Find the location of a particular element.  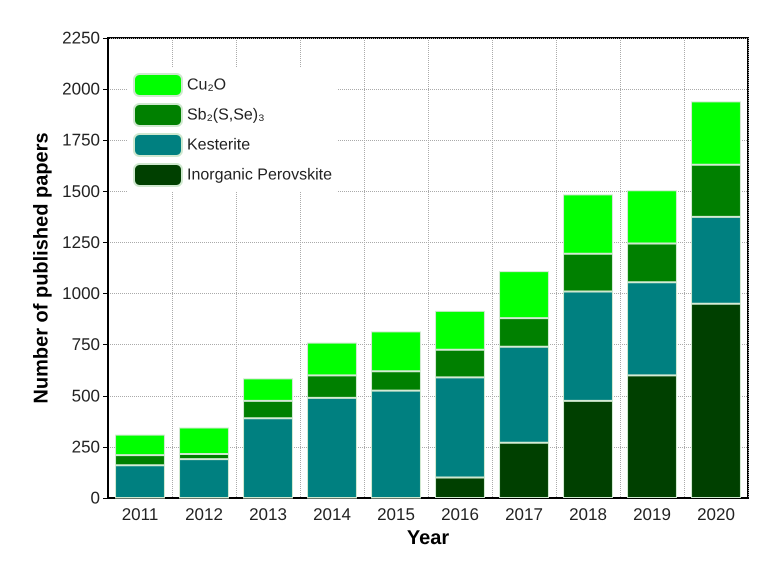

x-tick-label: 2019 is located at coordinates (652, 514).